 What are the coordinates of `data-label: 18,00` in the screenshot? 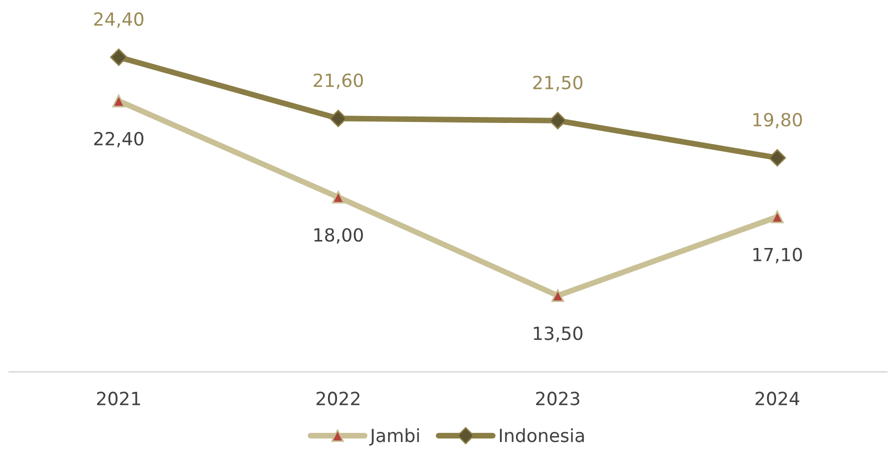 It's located at (338, 236).